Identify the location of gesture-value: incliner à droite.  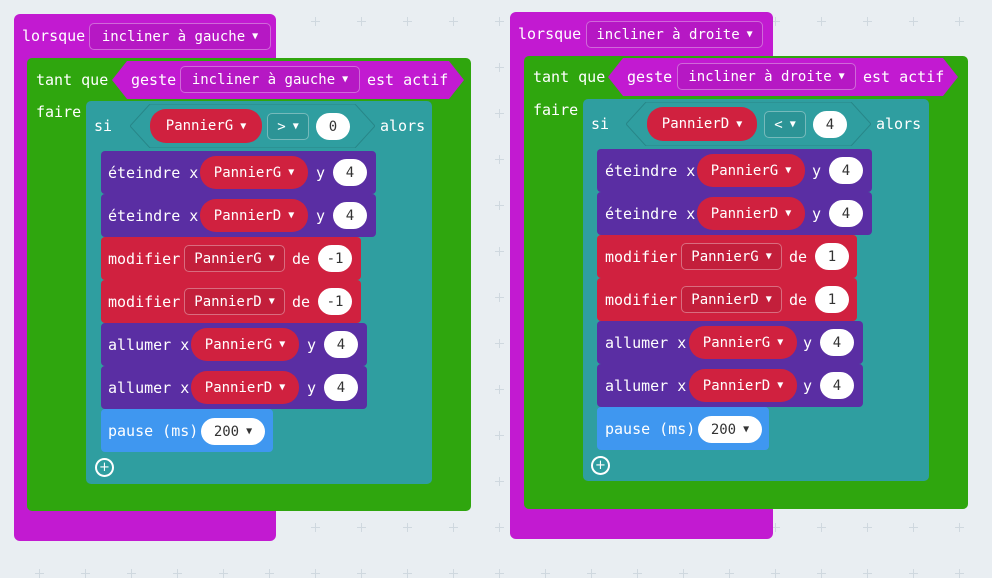
(760, 76).